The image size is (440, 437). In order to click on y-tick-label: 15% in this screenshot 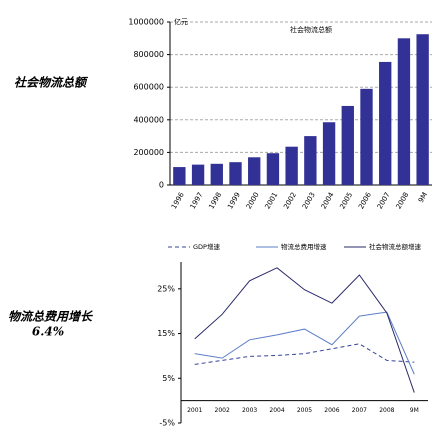, I will do `click(166, 333)`.